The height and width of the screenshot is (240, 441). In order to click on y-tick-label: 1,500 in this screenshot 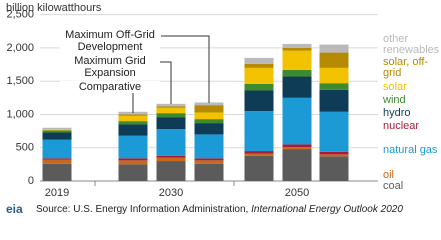, I will do `click(20, 81)`.